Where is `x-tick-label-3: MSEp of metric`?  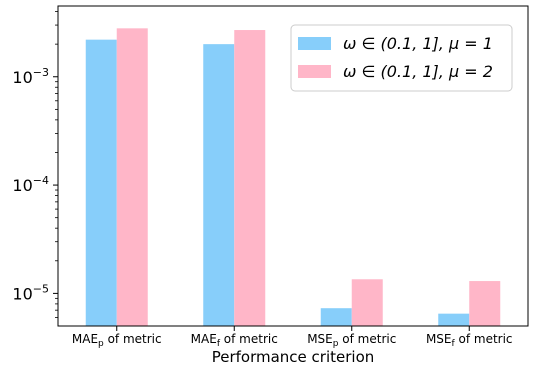
x-tick-label-3: MSEp of metric is located at coordinates (351, 340).